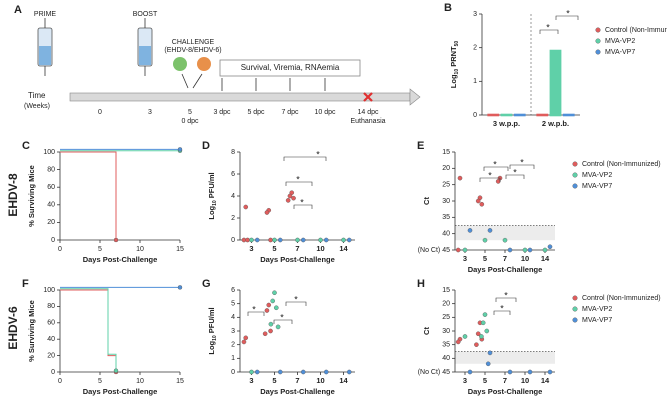 The height and width of the screenshot is (400, 667). I want to click on survival-line, so click(88, 195).